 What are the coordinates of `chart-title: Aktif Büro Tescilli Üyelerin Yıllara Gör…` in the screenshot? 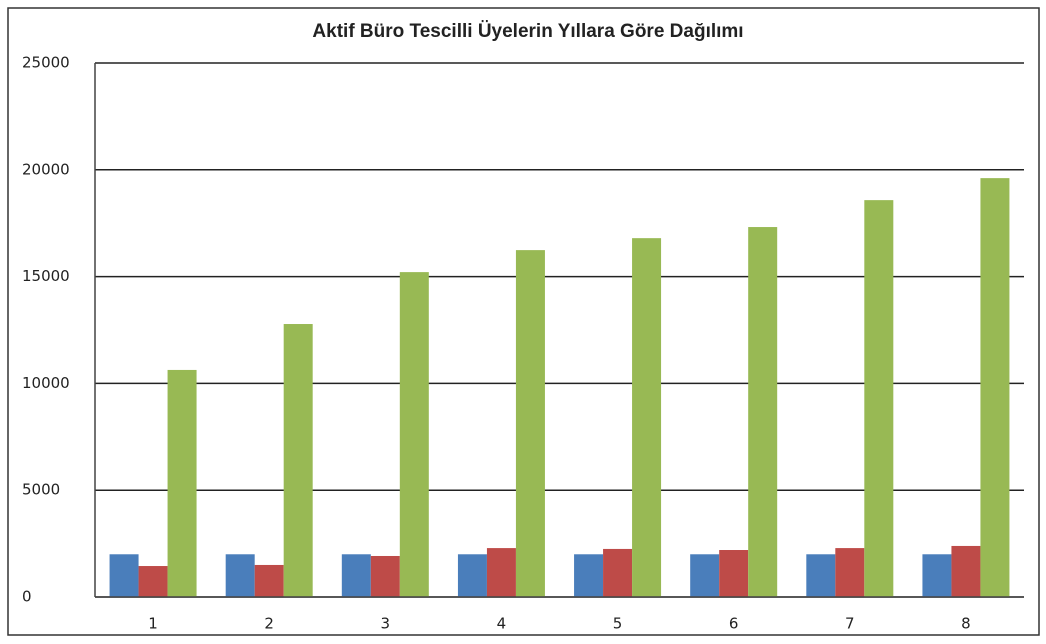 It's located at (527, 31).